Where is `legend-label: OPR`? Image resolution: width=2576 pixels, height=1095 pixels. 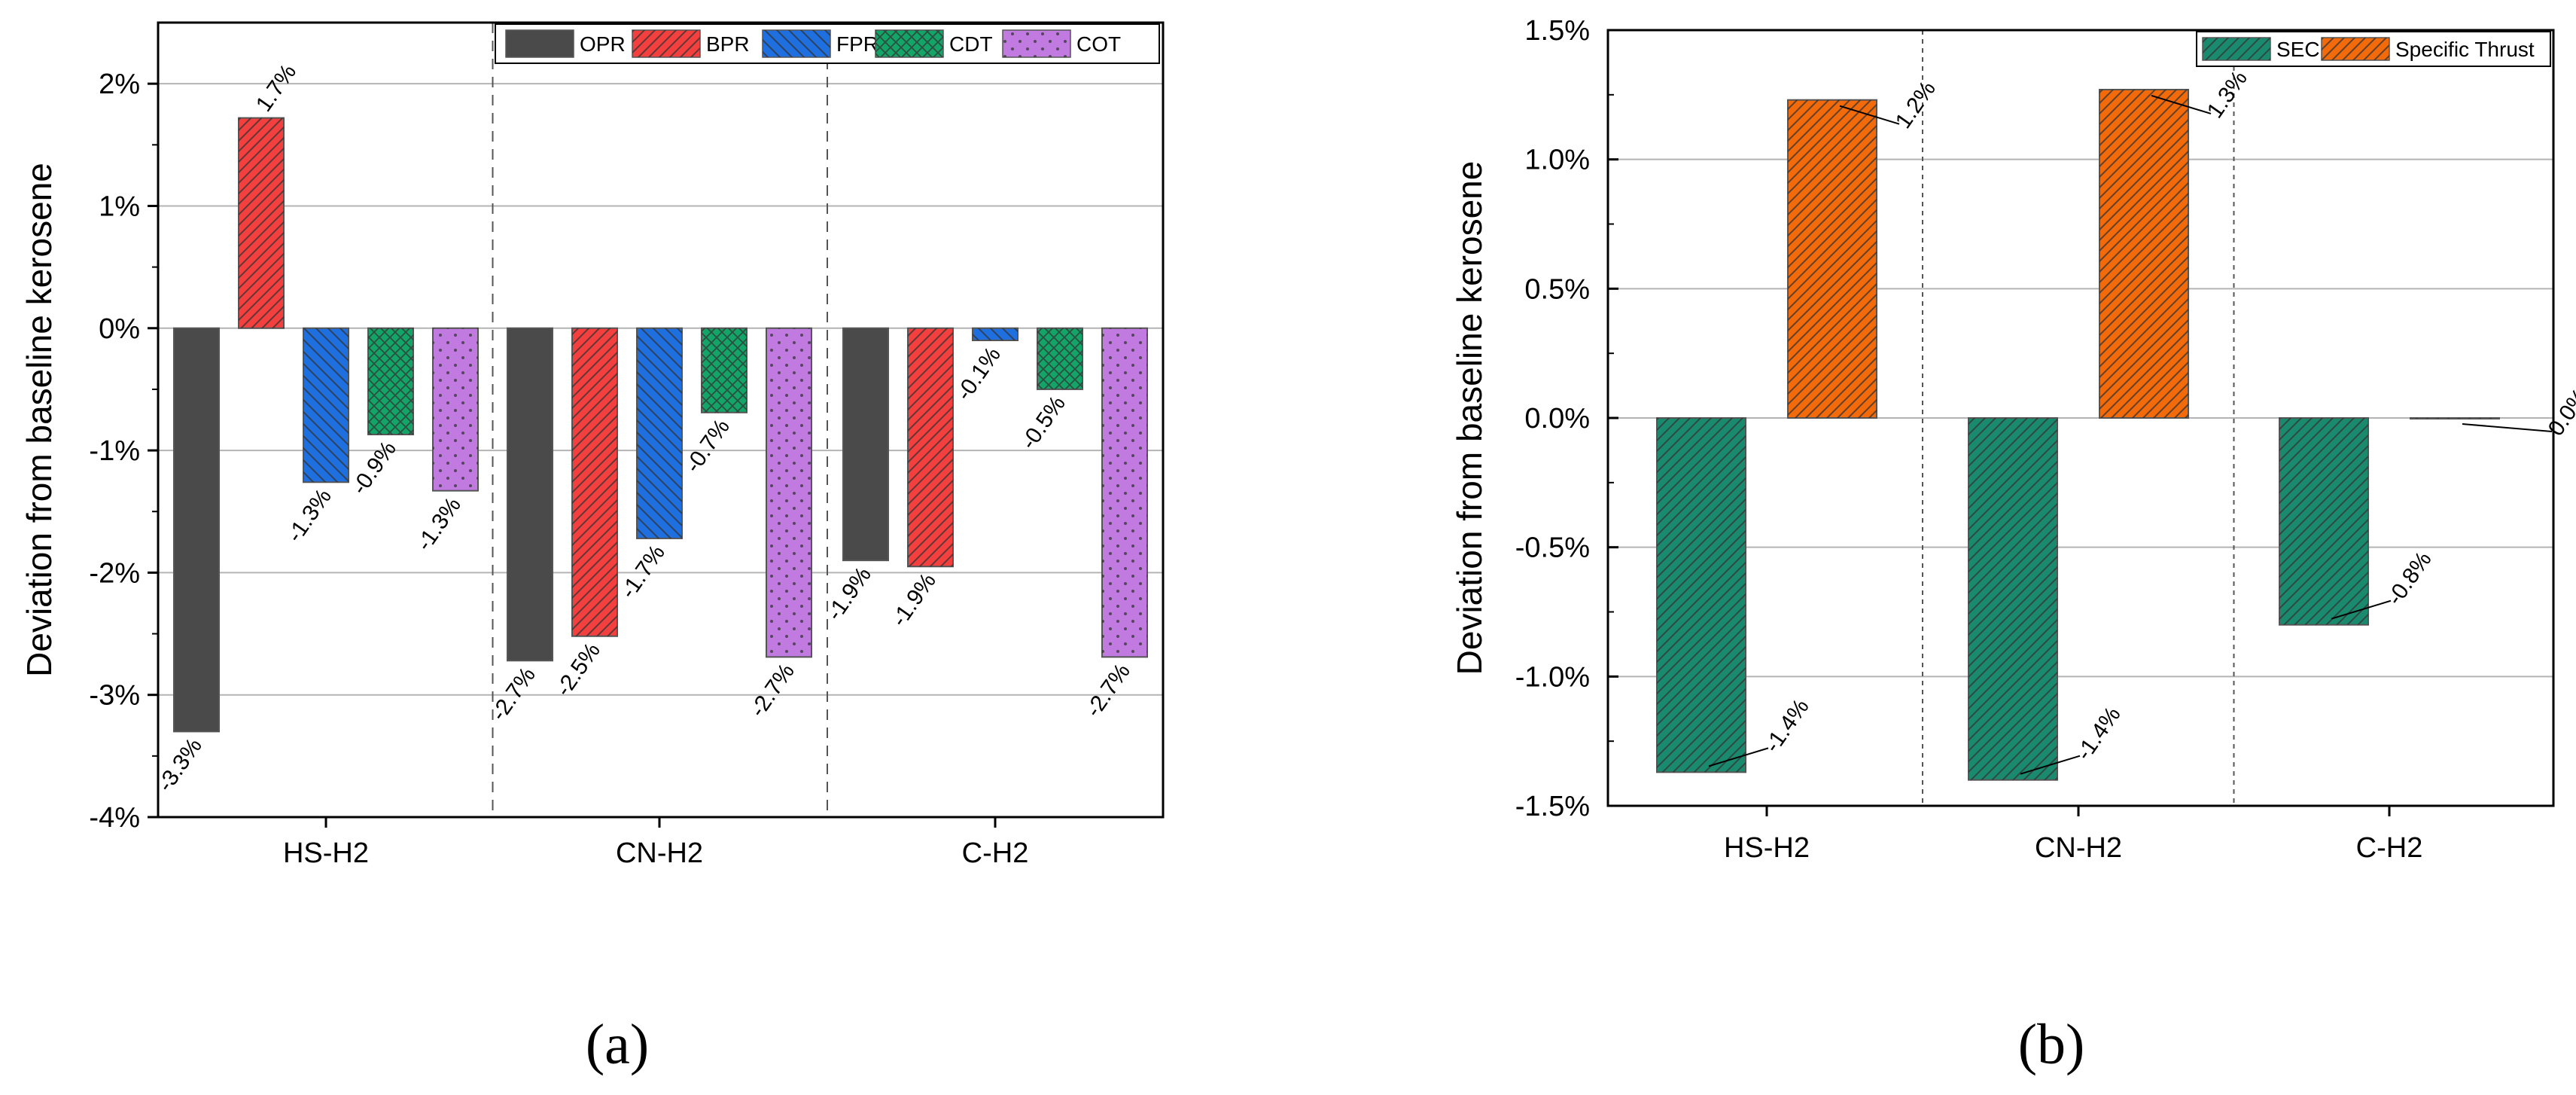 legend-label: OPR is located at coordinates (603, 44).